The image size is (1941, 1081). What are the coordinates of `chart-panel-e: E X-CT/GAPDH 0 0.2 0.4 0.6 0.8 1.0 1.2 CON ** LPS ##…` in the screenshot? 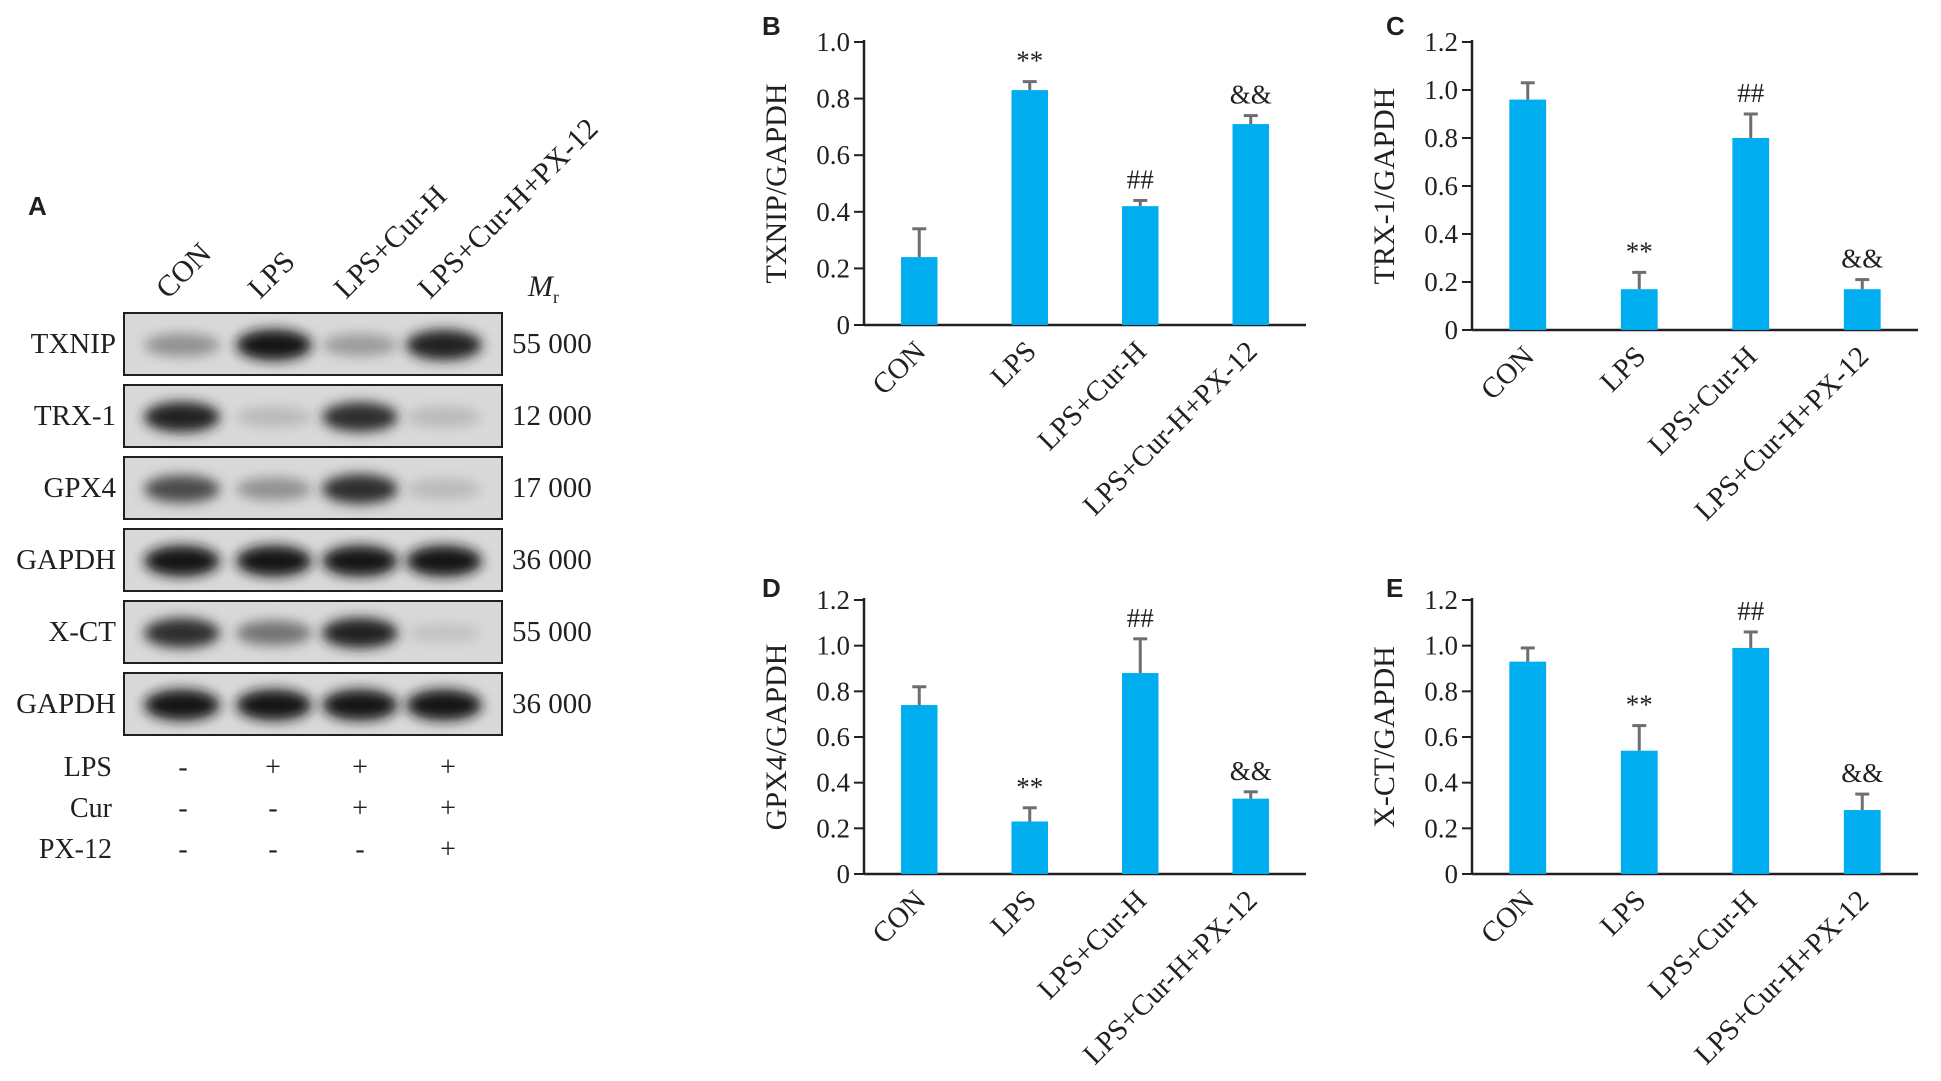 It's located at (1643, 822).